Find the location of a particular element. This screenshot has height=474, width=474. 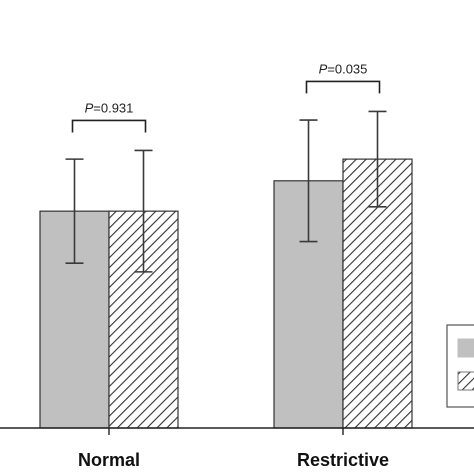

legend-swatch-hatched is located at coordinates (465, 381).